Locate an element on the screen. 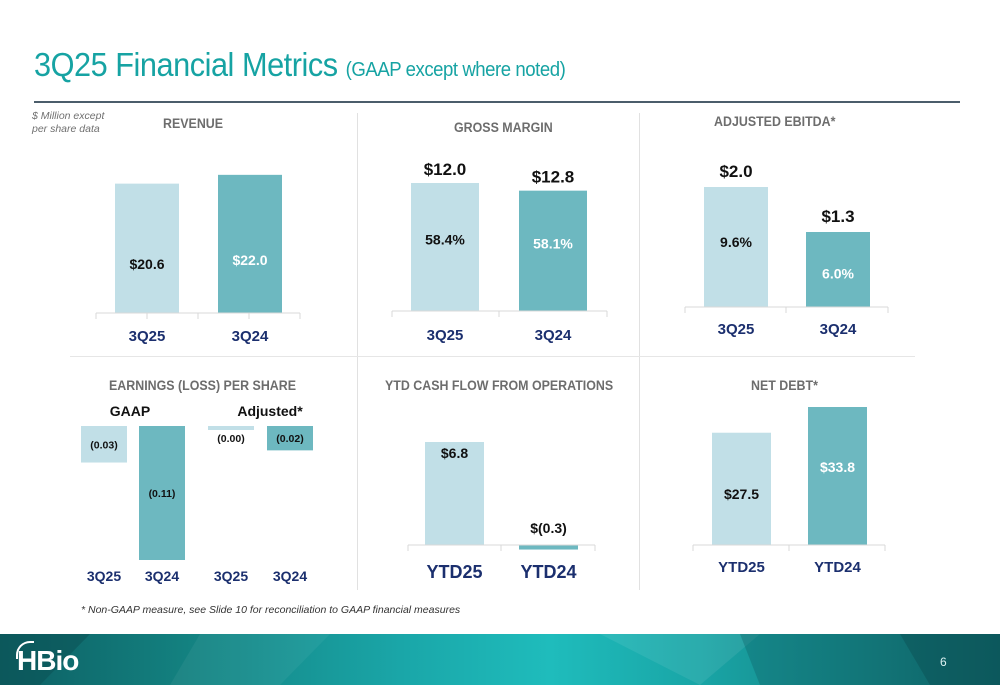  eps-bar-gaap-3Q25 is located at coordinates (104, 444).